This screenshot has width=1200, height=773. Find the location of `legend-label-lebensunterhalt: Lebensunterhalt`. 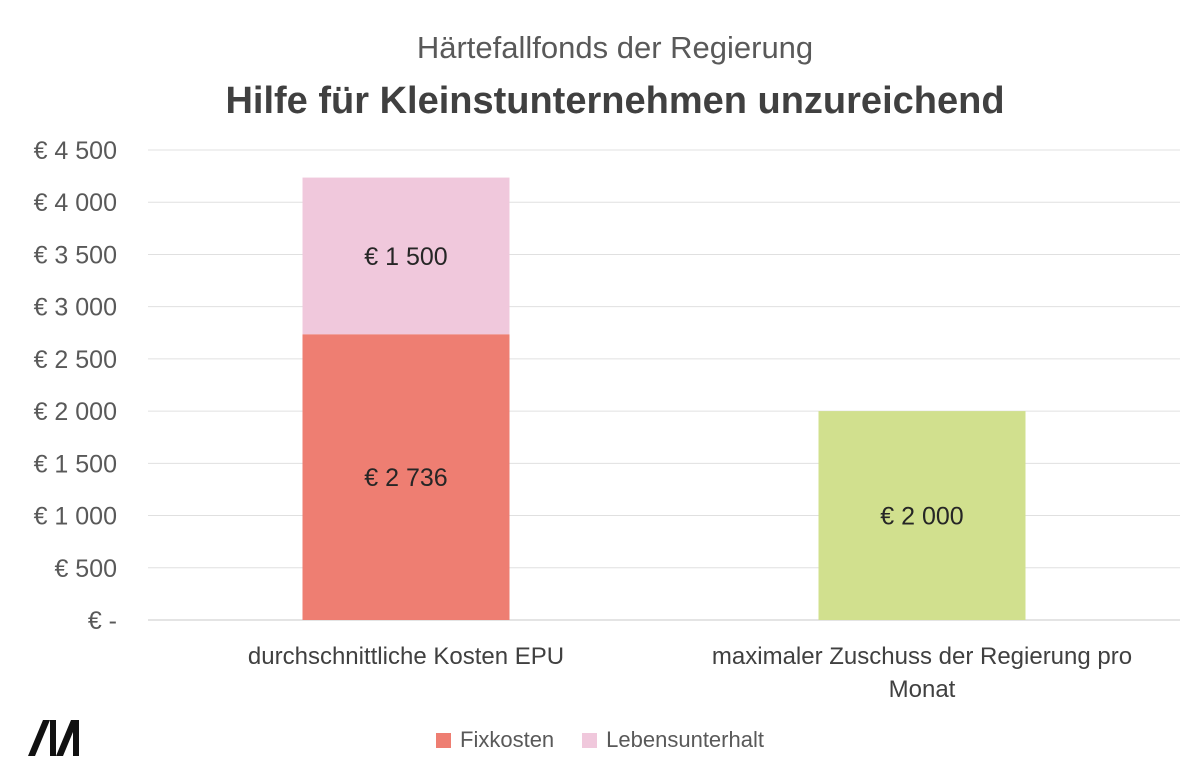

legend-label-lebensunterhalt: Lebensunterhalt is located at coordinates (685, 739).